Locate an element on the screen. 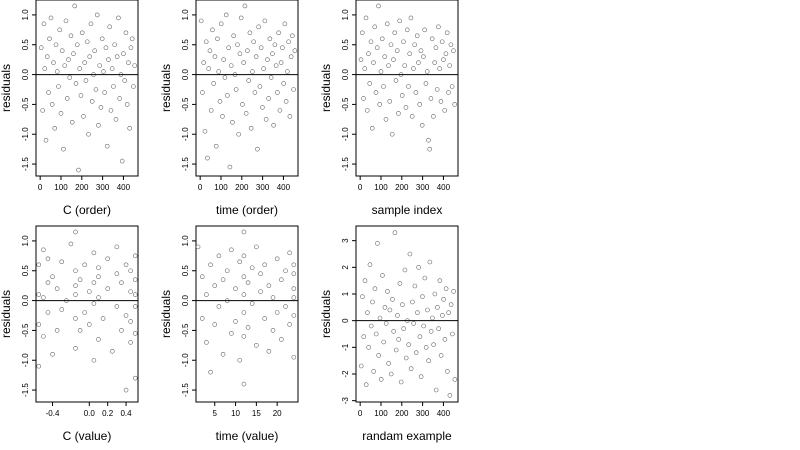 The width and height of the screenshot is (800, 450). x-axis-title: C (order) is located at coordinates (87, 210).